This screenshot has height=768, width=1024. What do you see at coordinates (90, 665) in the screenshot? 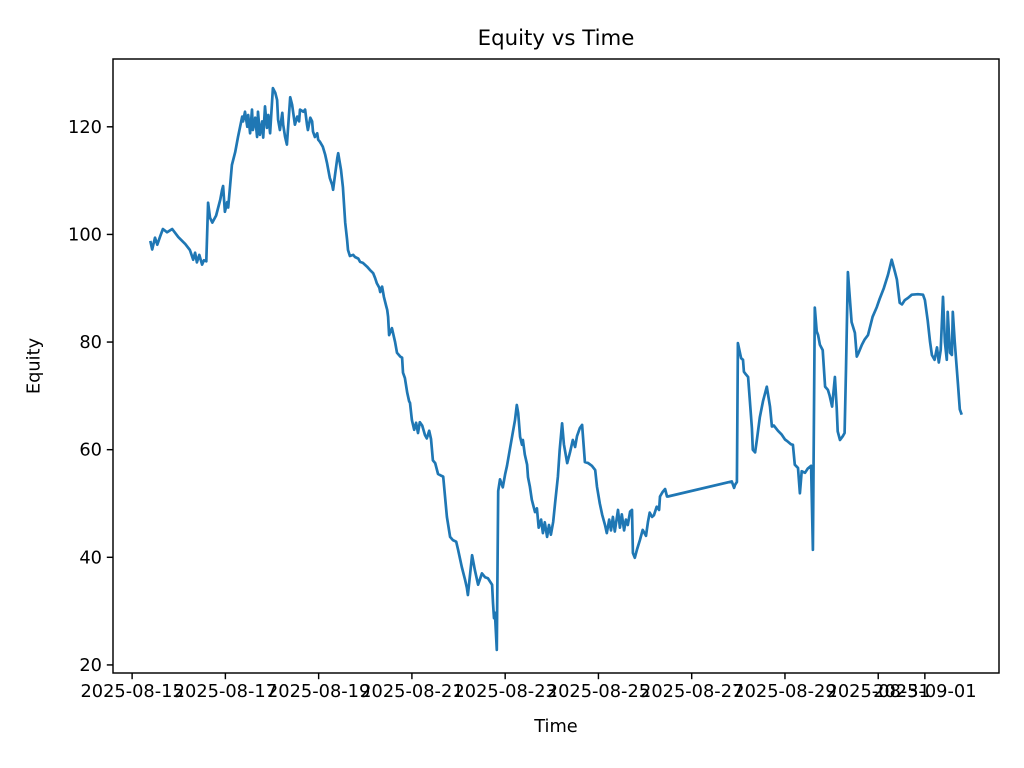
I see `y-tick-label: 20` at bounding box center [90, 665].